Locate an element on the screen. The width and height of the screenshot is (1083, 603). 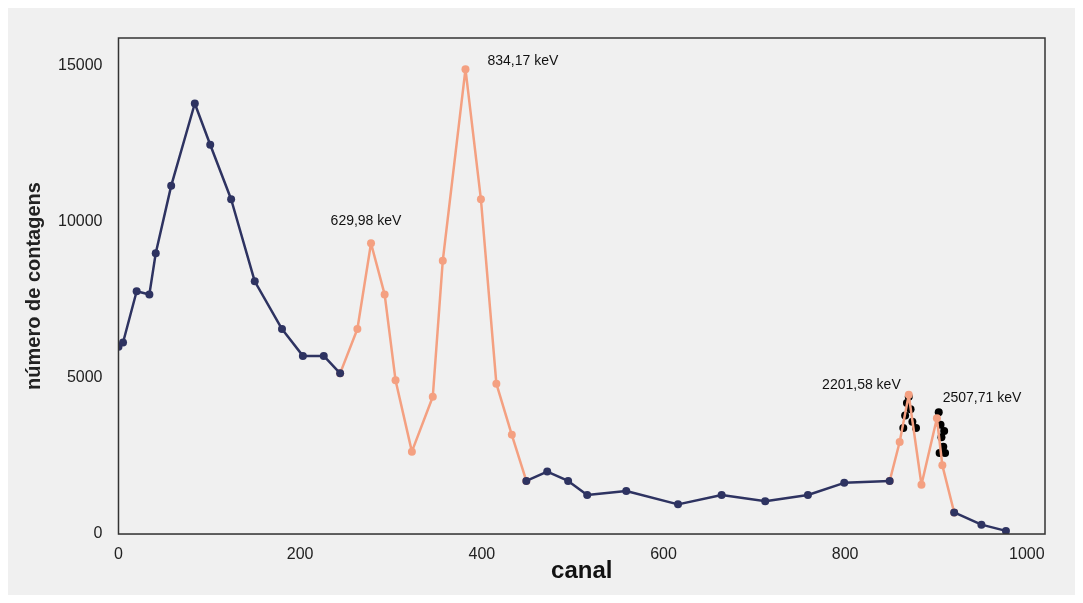
y-tick-label: 15000 is located at coordinates (80, 65).